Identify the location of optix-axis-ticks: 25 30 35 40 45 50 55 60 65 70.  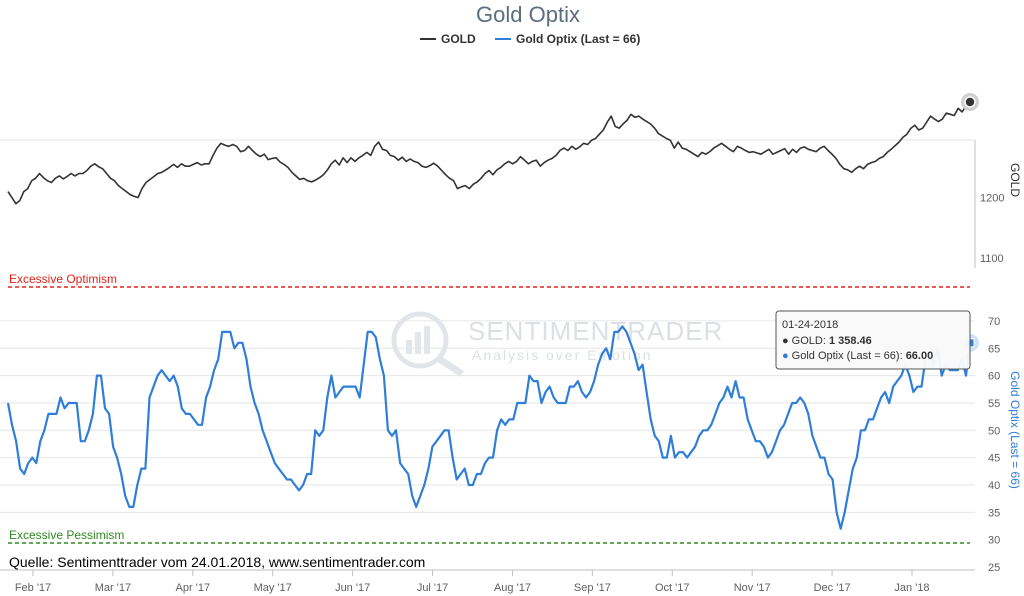
(994, 445).